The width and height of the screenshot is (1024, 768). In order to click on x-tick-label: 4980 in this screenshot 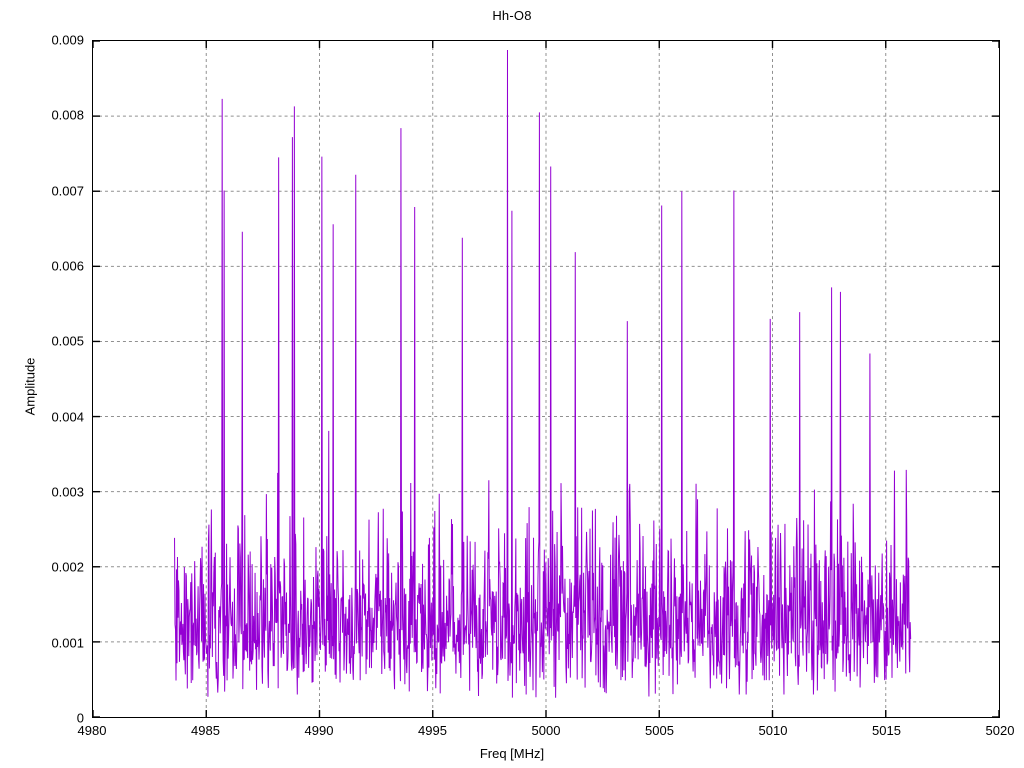, I will do `click(92, 730)`.